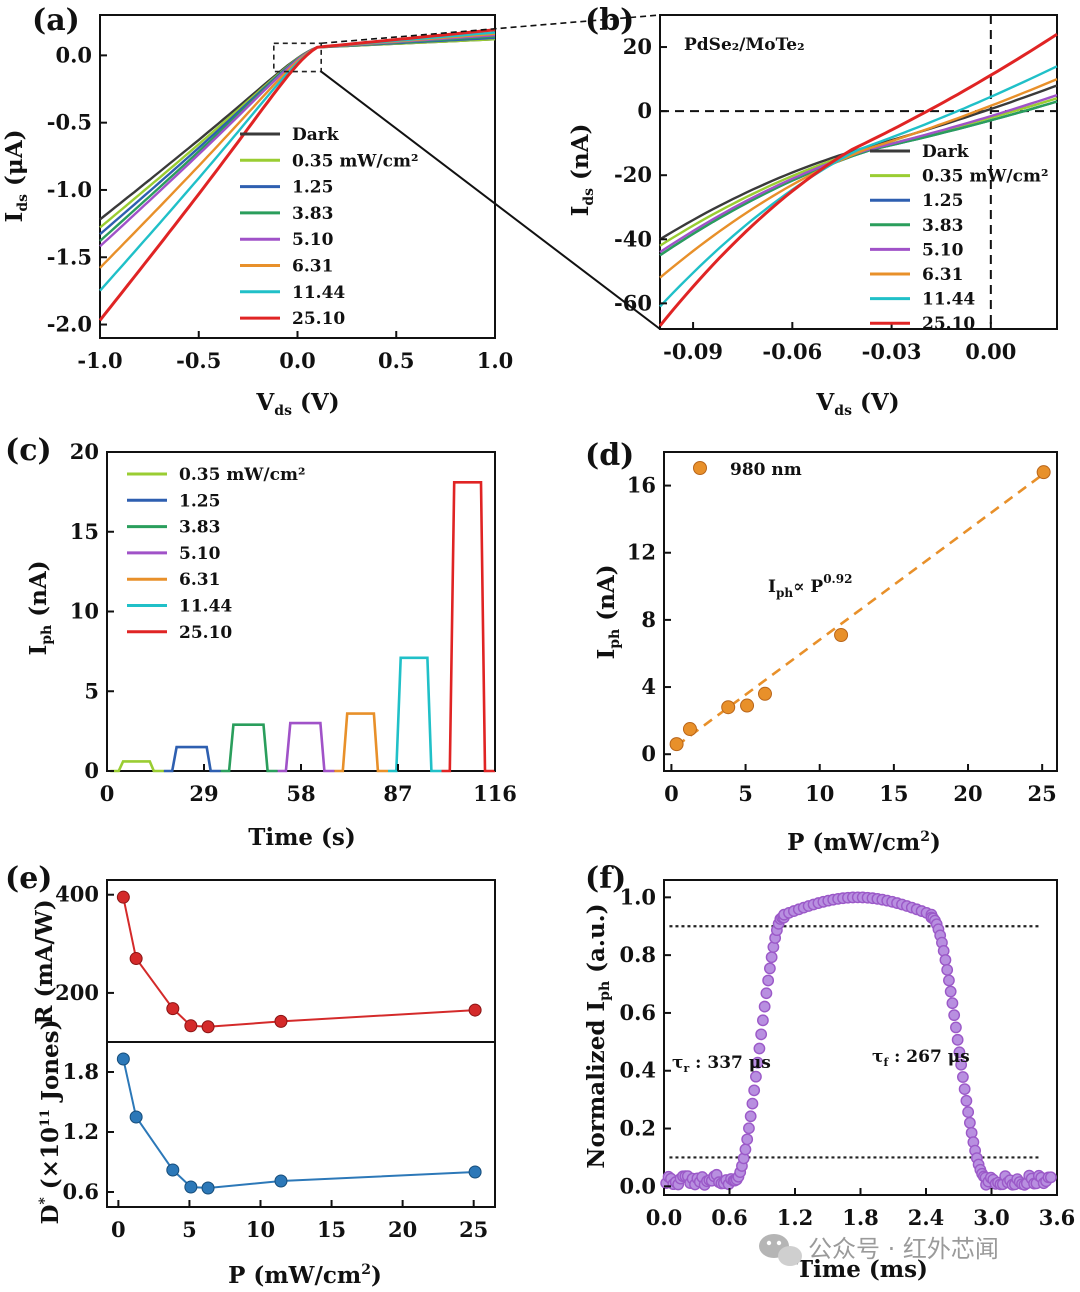 Image resolution: width=1080 pixels, height=1292 pixels. I want to click on d-panel-letter: (d), so click(609, 455).